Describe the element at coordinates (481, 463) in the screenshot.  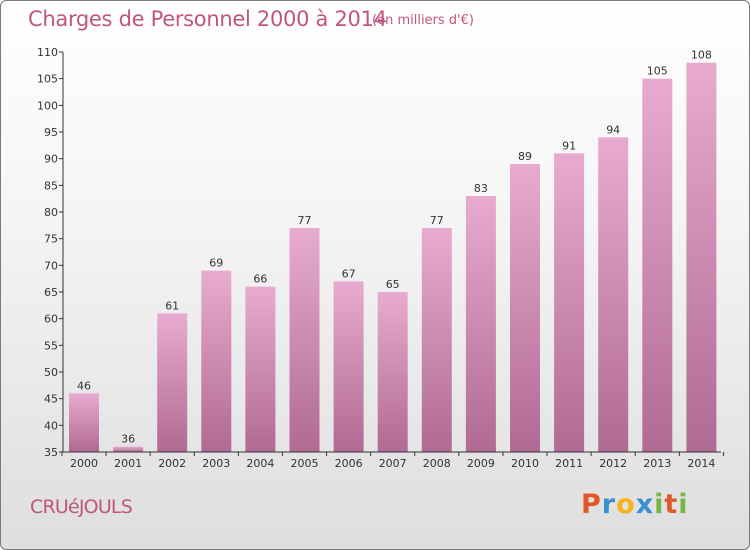
I see `x-tick-label-2009: 2009` at that location.